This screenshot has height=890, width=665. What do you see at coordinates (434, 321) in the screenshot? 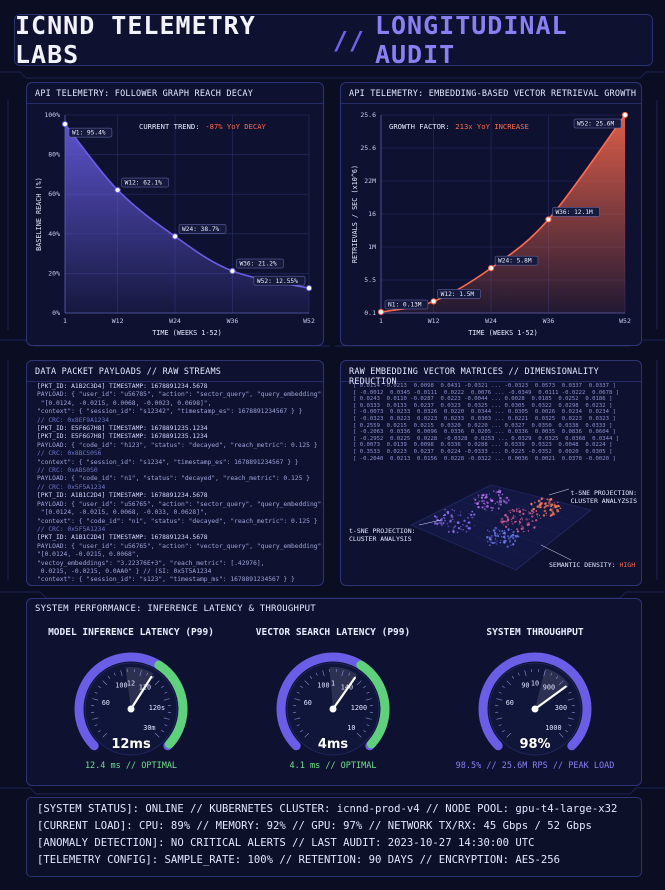
I see `x-tick-label: W12` at bounding box center [434, 321].